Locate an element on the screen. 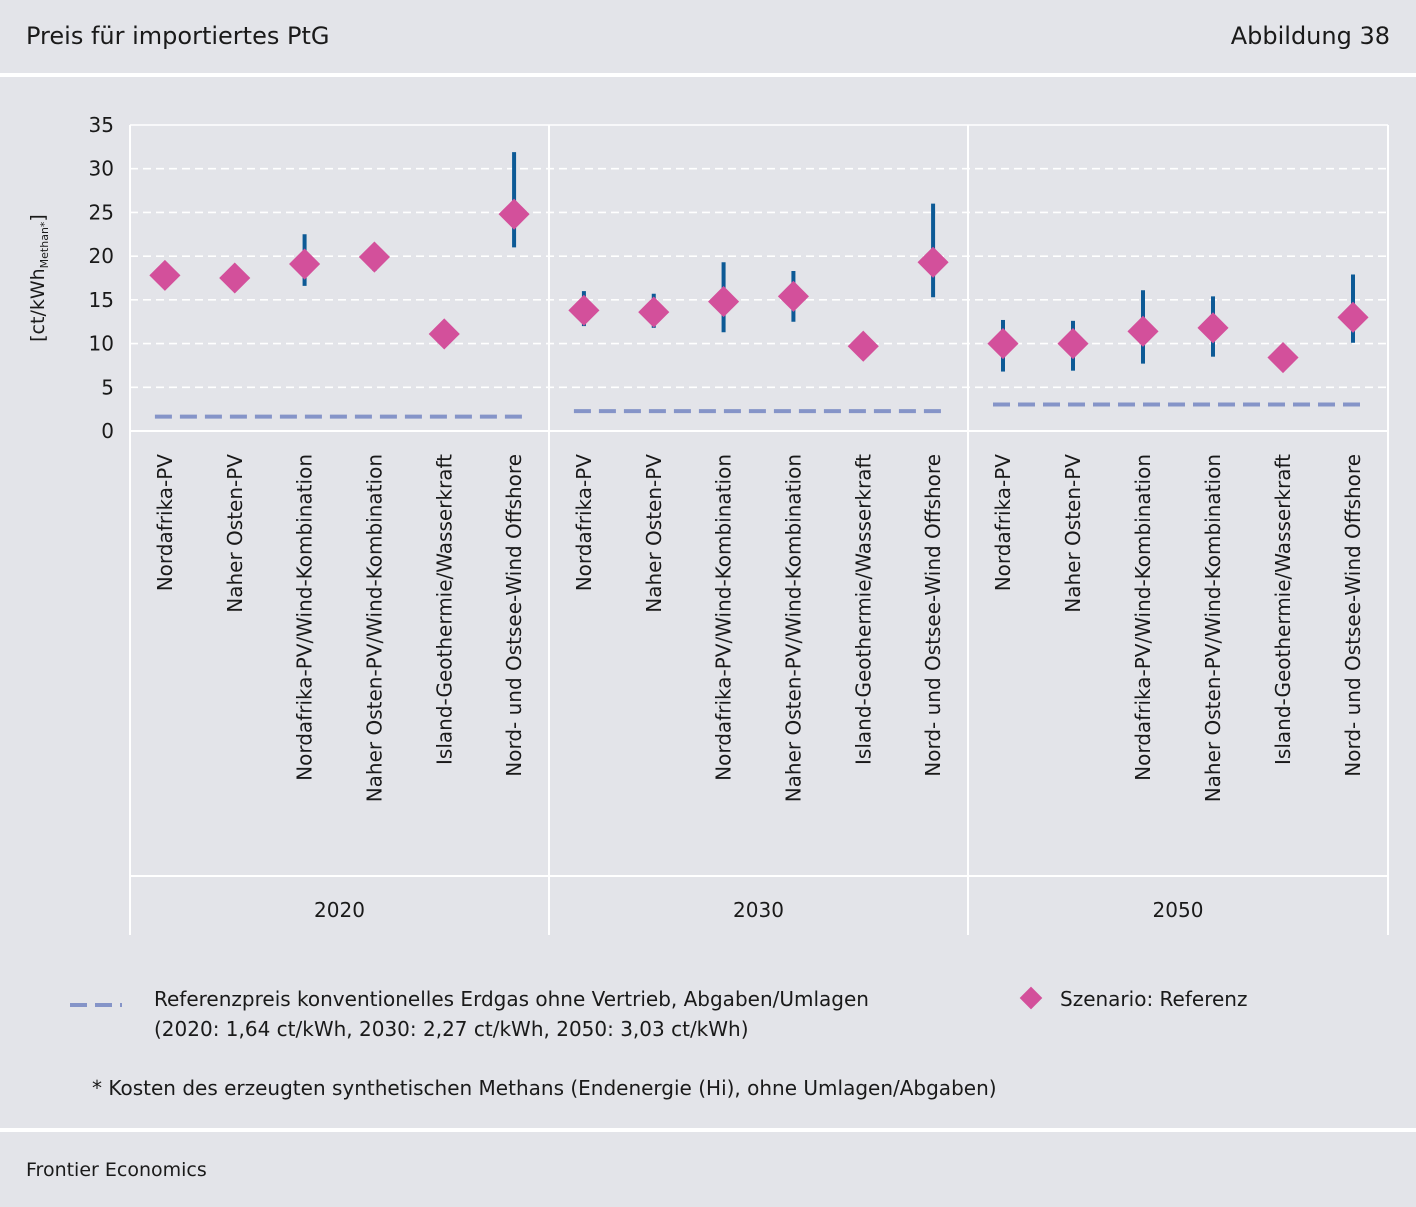 This screenshot has width=1416, height=1207. legend-scenario-marker is located at coordinates (1031, 998).